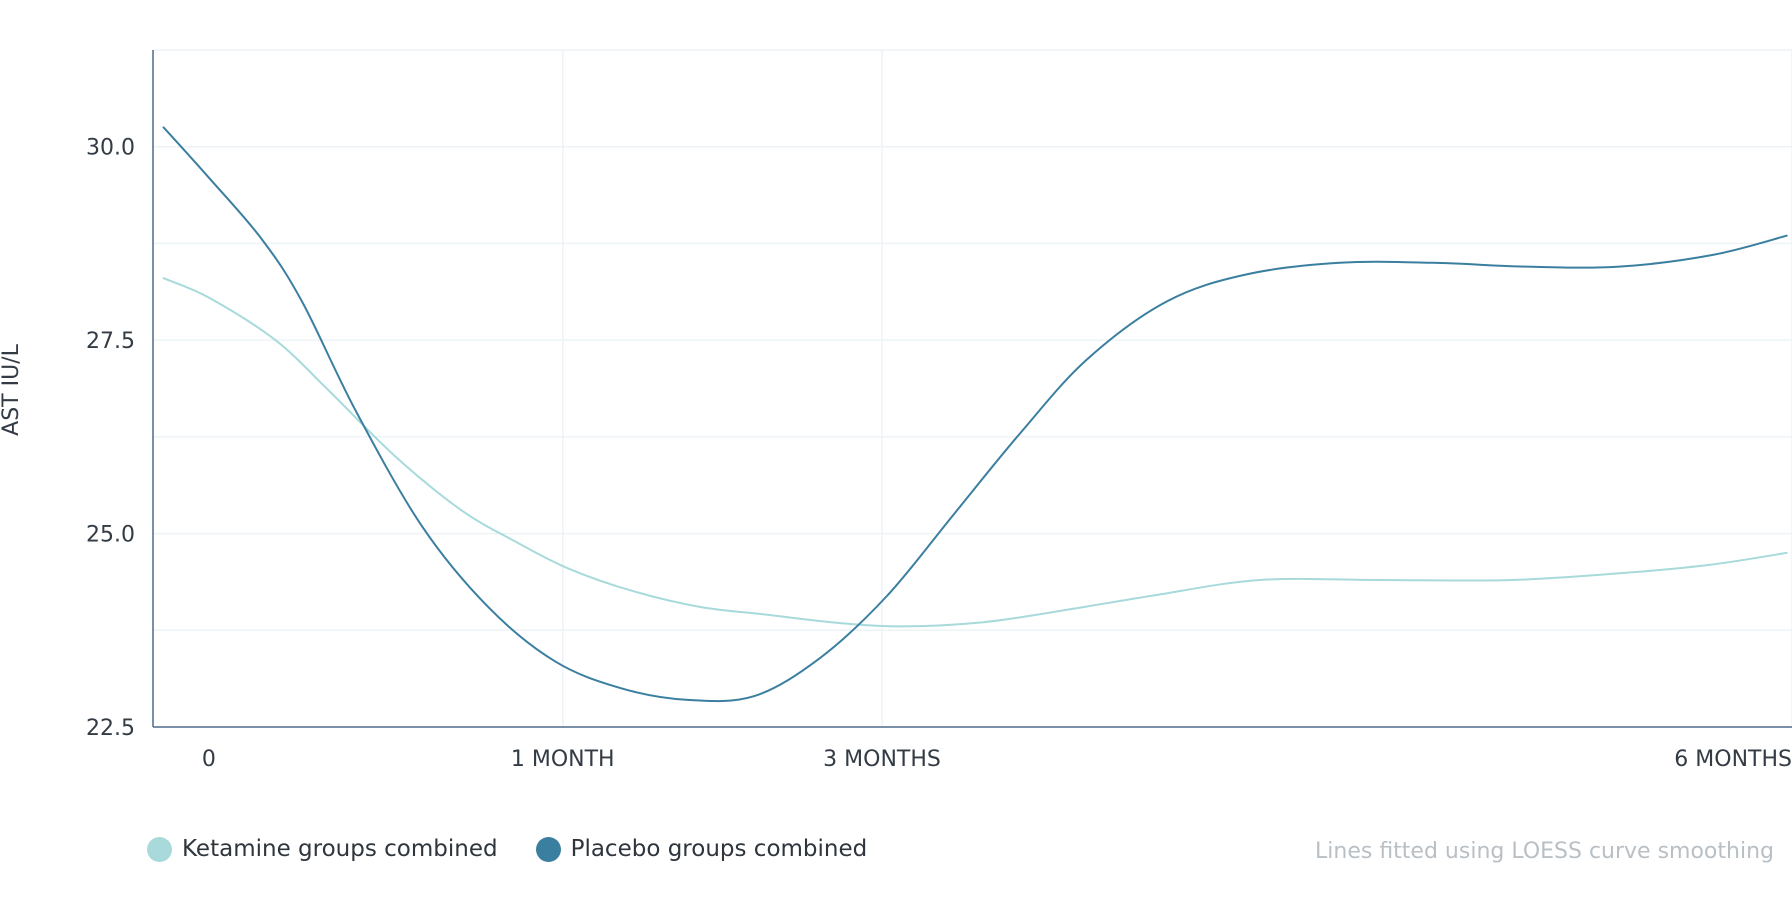 Image resolution: width=1792 pixels, height=917 pixels. I want to click on x-tick-label: 3 MONTHS, so click(882, 759).